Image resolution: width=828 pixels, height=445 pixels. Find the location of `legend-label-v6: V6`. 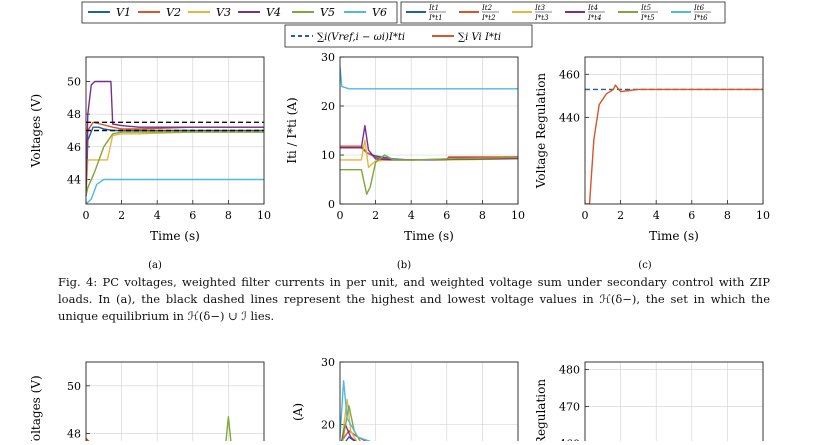

legend-label-v6: V6 is located at coordinates (379, 12).